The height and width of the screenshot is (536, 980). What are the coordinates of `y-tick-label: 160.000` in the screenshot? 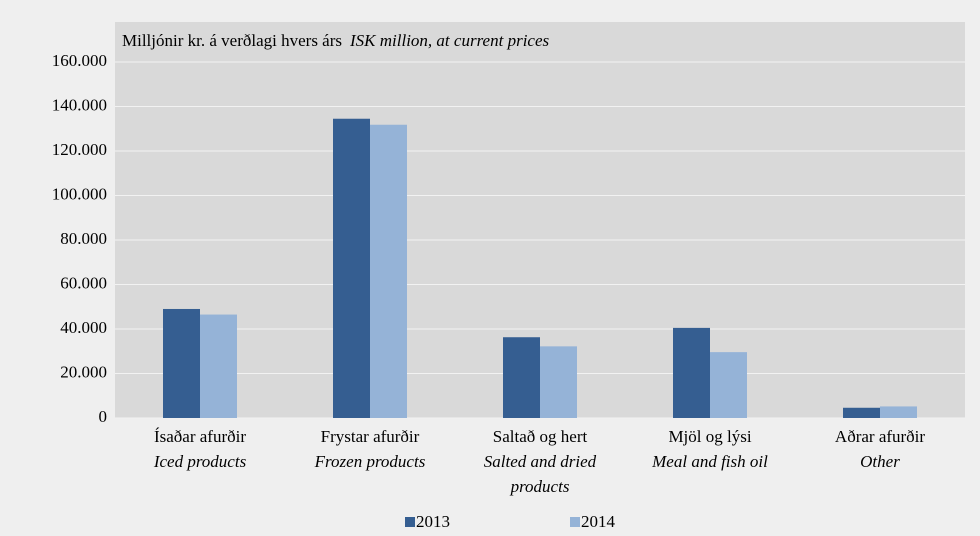 It's located at (79, 60).